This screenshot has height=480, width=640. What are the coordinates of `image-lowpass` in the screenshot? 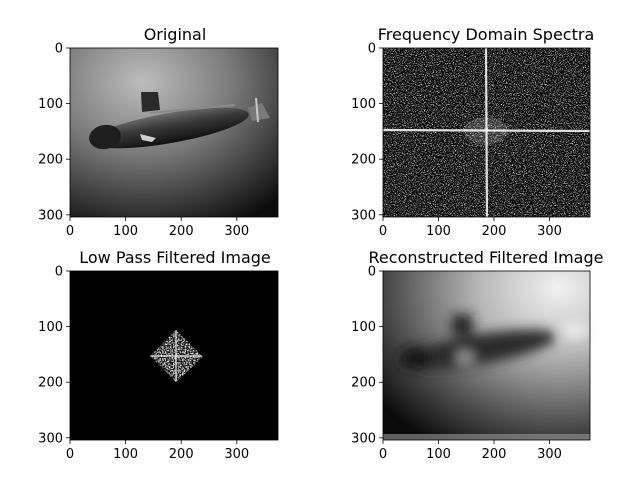 It's located at (174, 355).